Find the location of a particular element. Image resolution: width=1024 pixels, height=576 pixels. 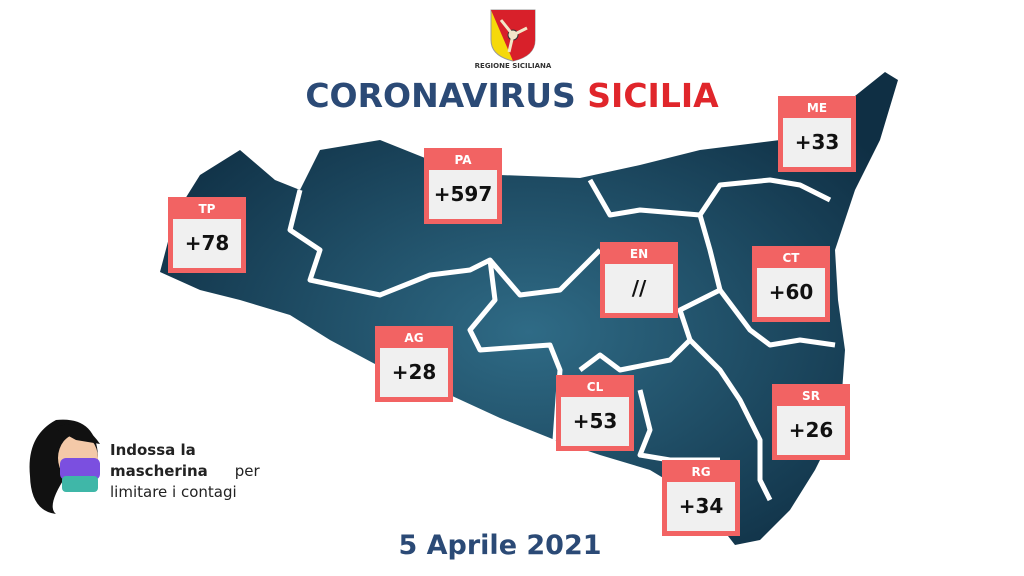

province-code: RG is located at coordinates (701, 472).